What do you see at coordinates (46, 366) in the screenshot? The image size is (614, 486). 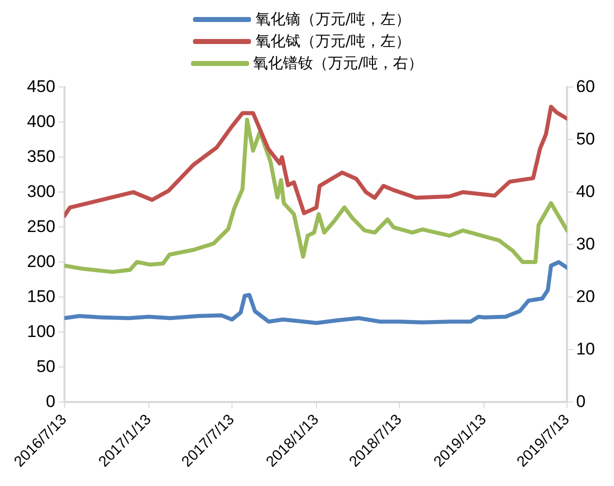 I see `y-tick-label: 50` at bounding box center [46, 366].